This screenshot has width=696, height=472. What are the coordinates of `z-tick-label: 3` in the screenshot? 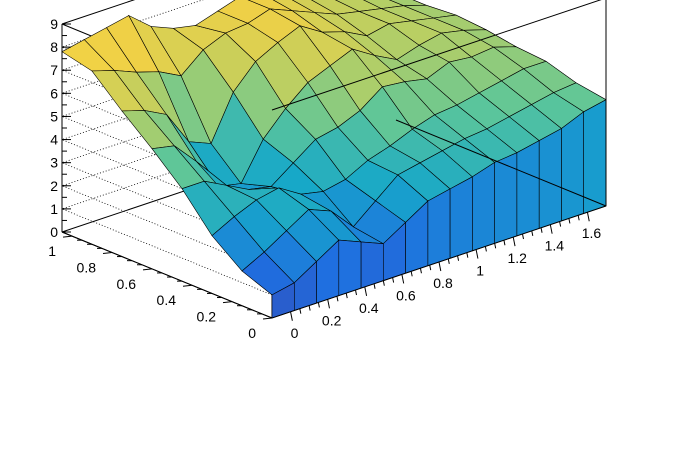 It's located at (54, 163).